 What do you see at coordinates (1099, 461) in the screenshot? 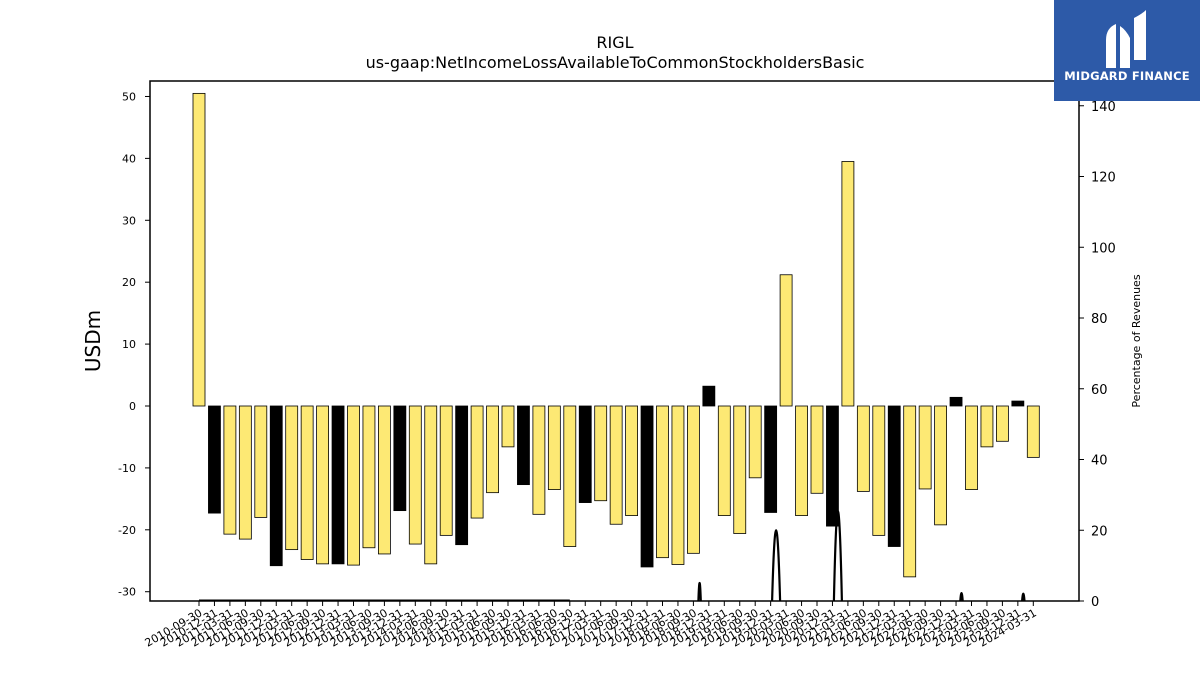
I see `y2-tick-label: 40` at bounding box center [1099, 461].